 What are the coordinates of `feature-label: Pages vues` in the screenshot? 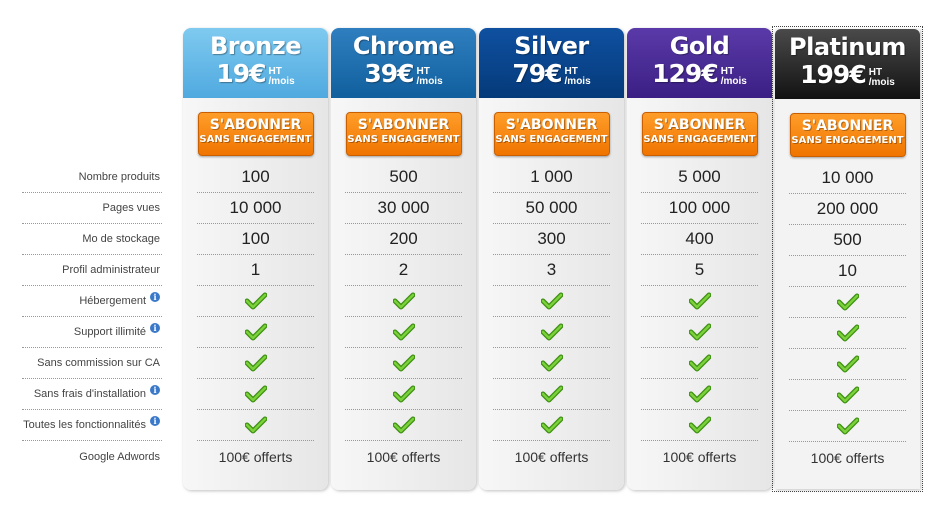 It's located at (92, 208).